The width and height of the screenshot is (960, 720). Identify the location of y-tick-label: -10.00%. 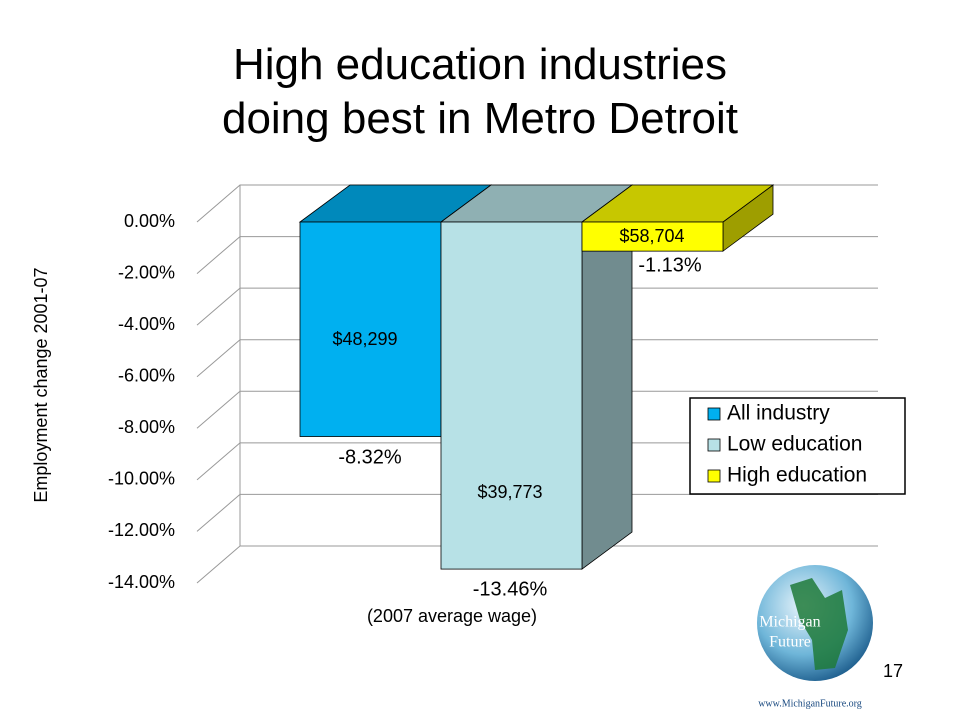
(141, 479).